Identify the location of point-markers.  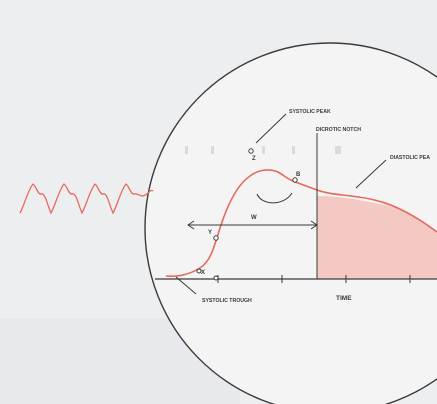
(247, 214).